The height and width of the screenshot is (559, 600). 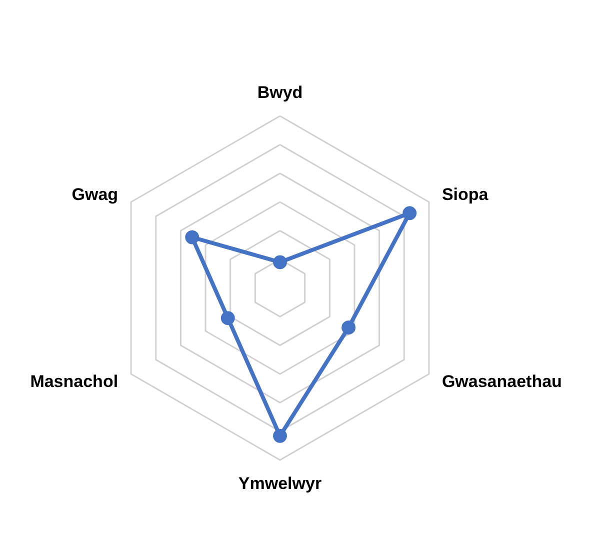 I want to click on spoke-label: Siopa, so click(x=465, y=194).